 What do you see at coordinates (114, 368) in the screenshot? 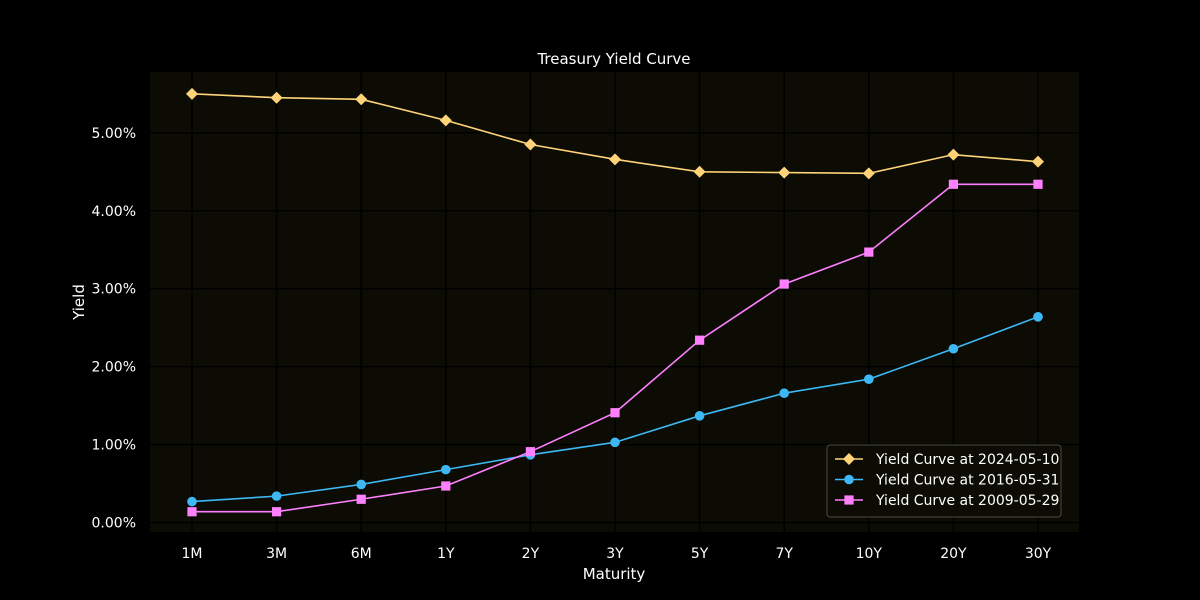
I see `y-tick-label: 2.00%` at bounding box center [114, 368].